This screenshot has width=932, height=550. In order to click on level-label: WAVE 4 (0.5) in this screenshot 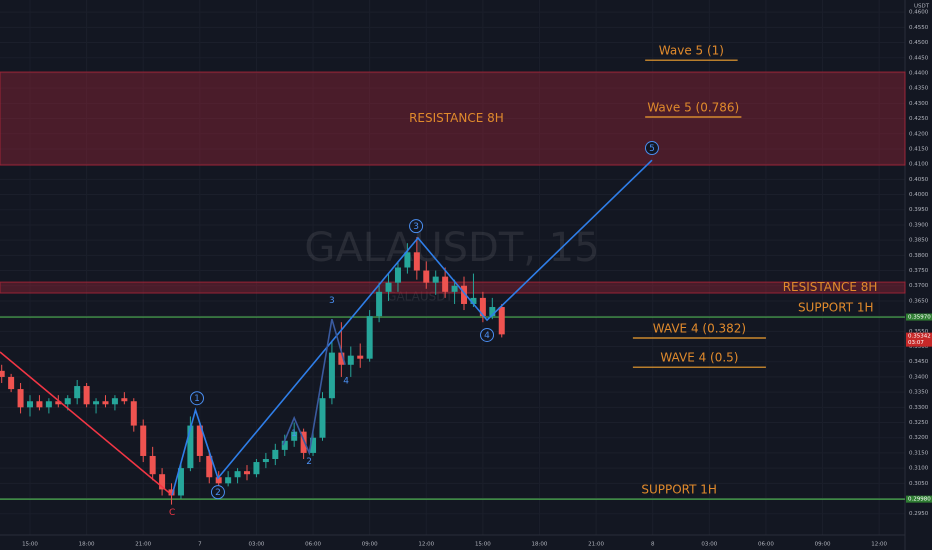, I will do `click(699, 358)`.